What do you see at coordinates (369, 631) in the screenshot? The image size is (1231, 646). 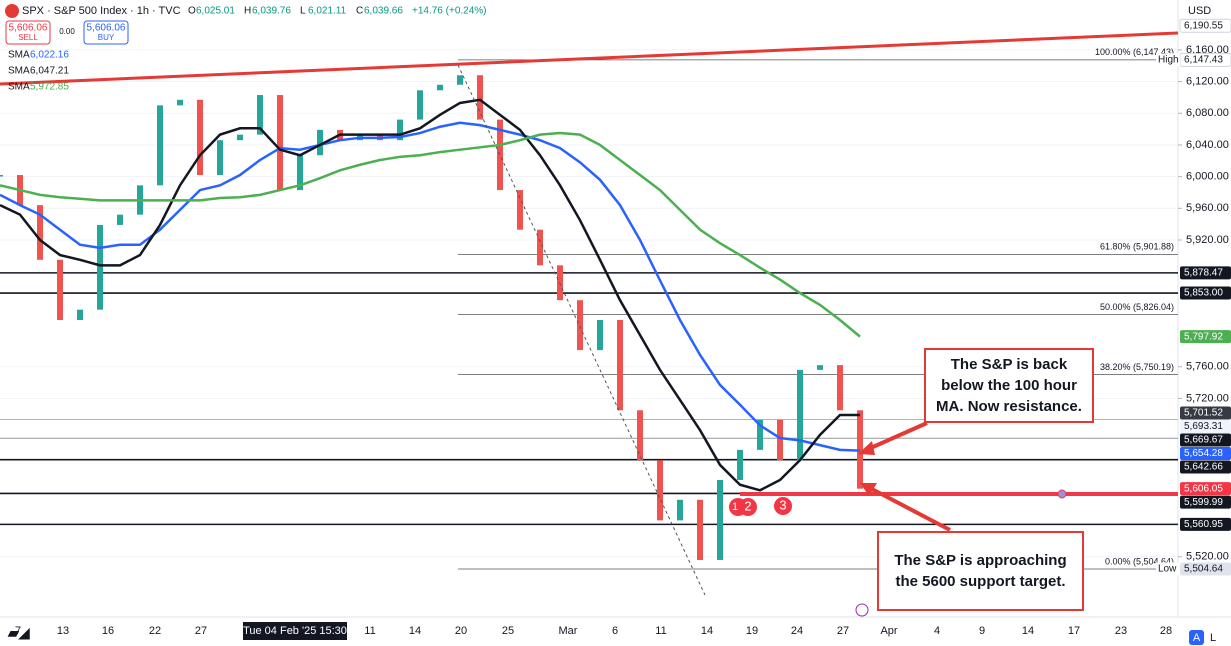 I see `x-tick-label: 11` at bounding box center [369, 631].